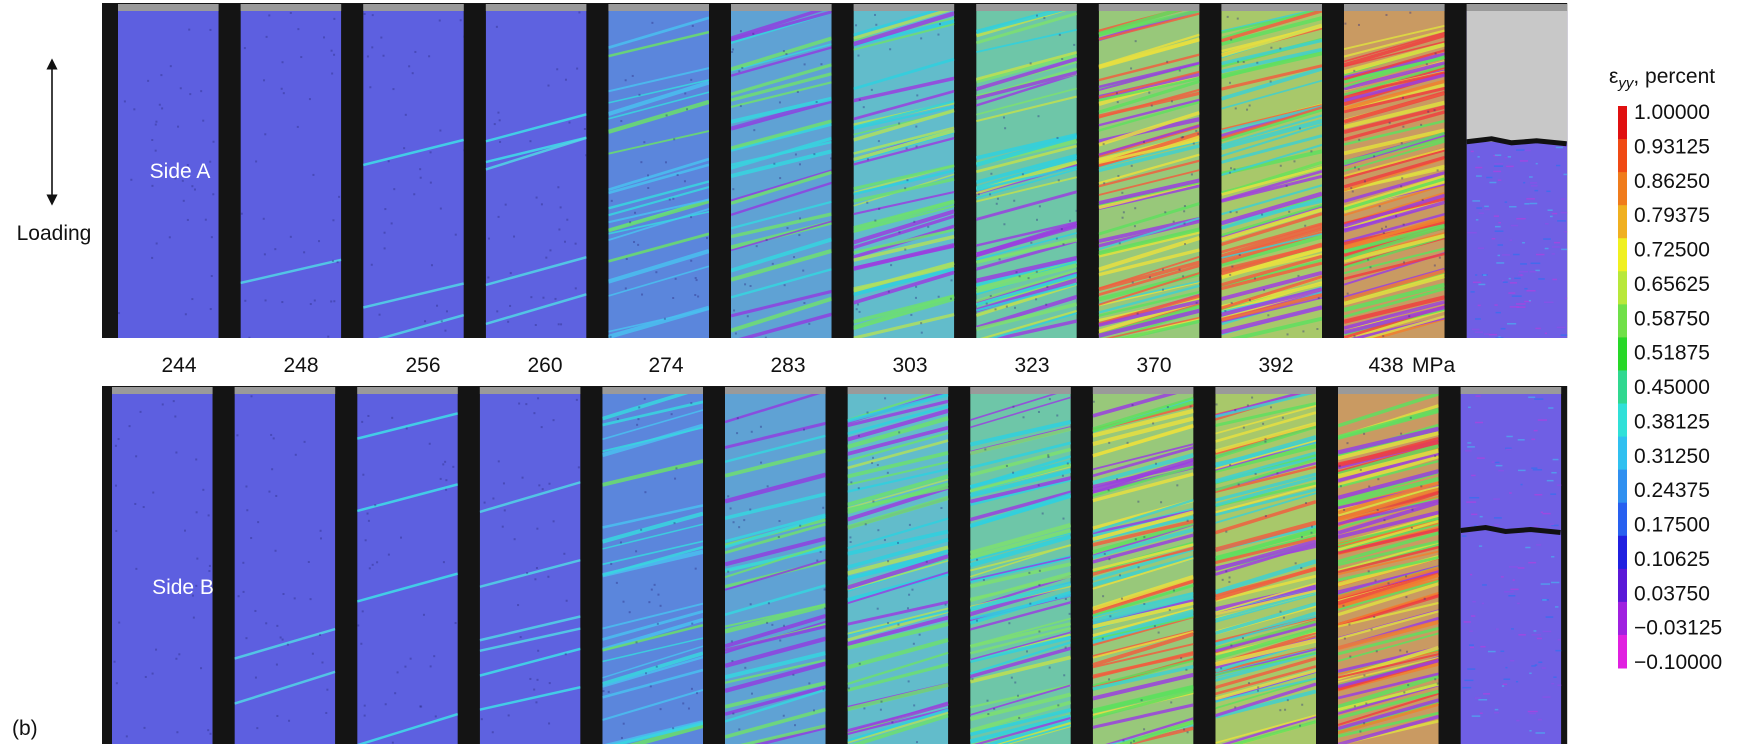 The height and width of the screenshot is (748, 1756). What do you see at coordinates (1394, 7) in the screenshot?
I see `speckle-band` at bounding box center [1394, 7].